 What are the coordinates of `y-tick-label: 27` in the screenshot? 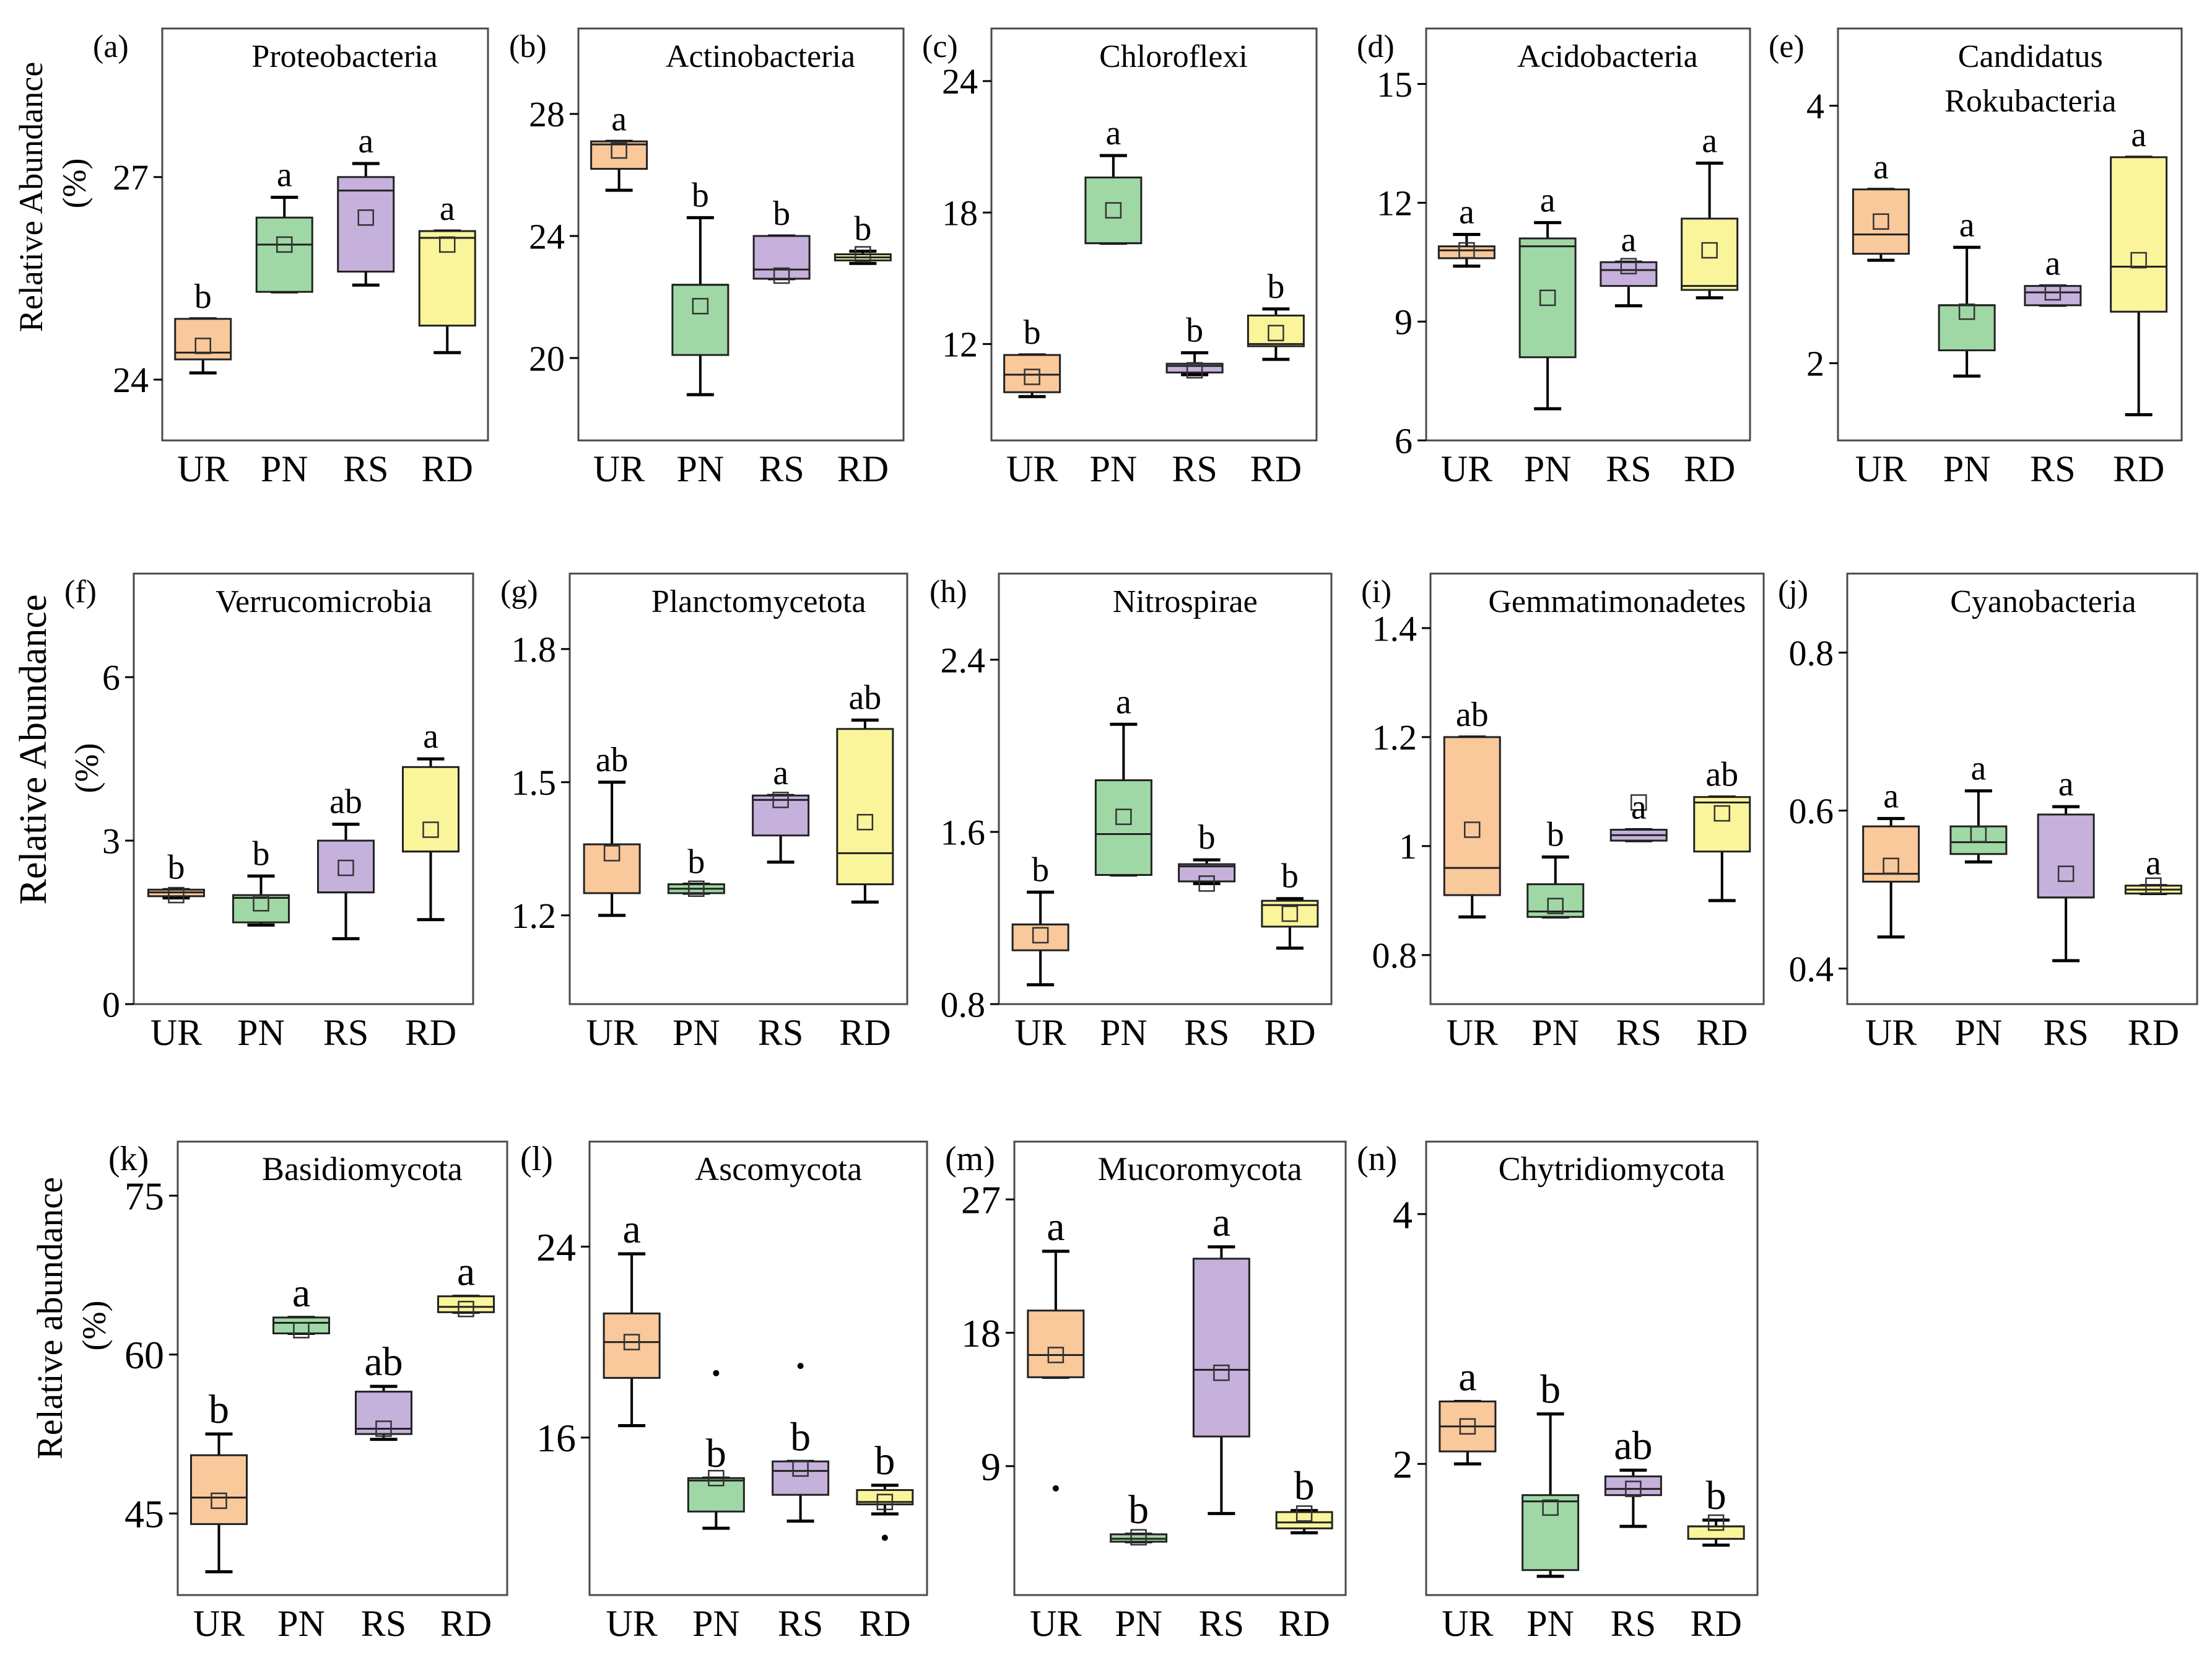 It's located at (131, 178).